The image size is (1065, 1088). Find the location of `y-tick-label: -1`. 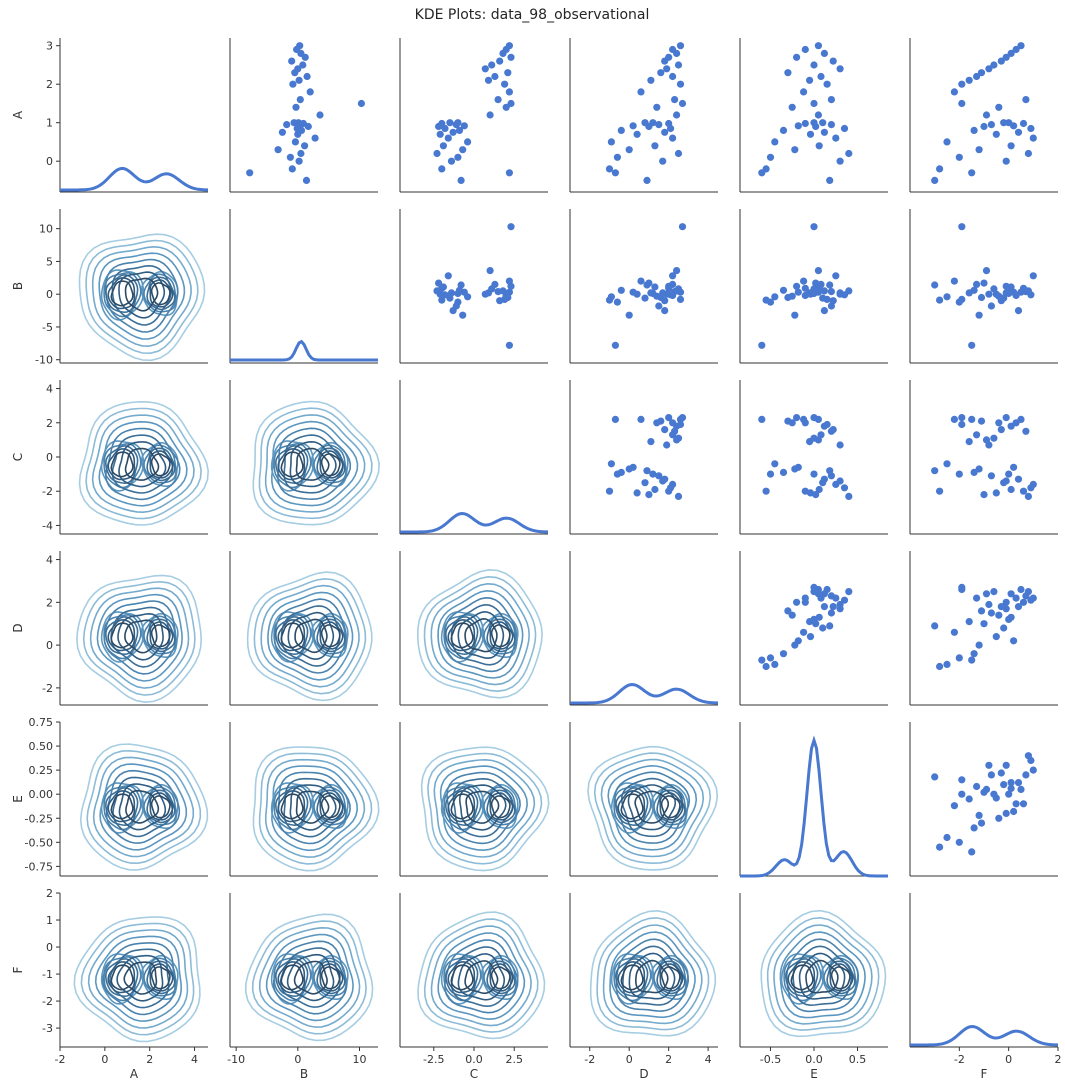

y-tick-label: -1 is located at coordinates (47, 974).